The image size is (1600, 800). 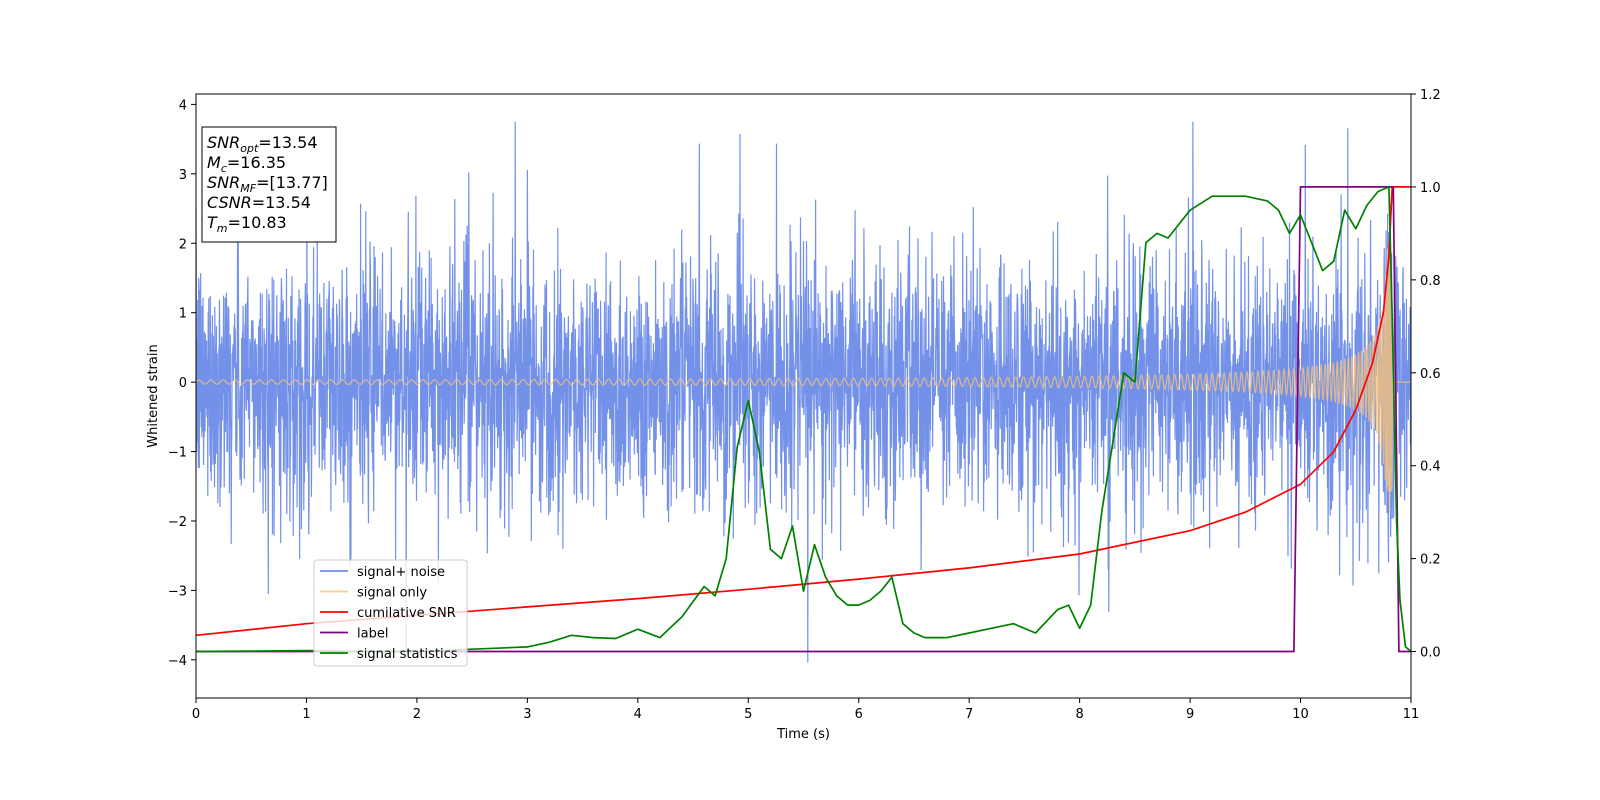 I want to click on x-axis-label: Time (s), so click(x=803, y=734).